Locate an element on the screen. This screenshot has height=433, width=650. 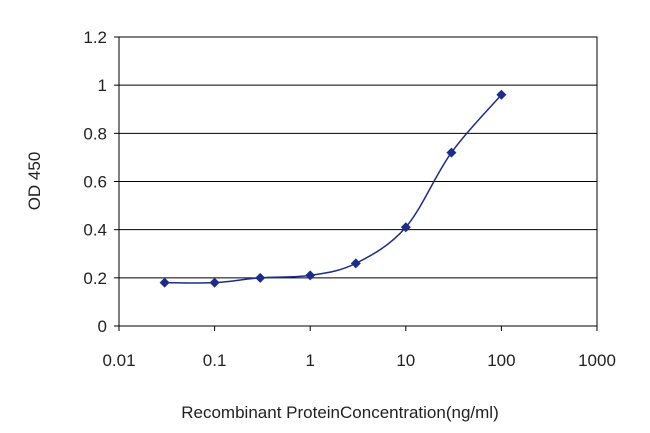
y-axis-title: OD 450 is located at coordinates (34, 181).